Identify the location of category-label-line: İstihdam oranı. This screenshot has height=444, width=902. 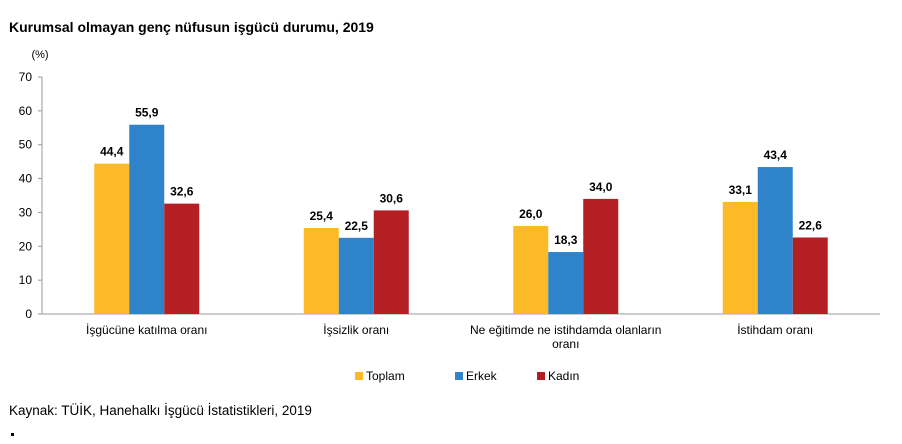
(775, 330).